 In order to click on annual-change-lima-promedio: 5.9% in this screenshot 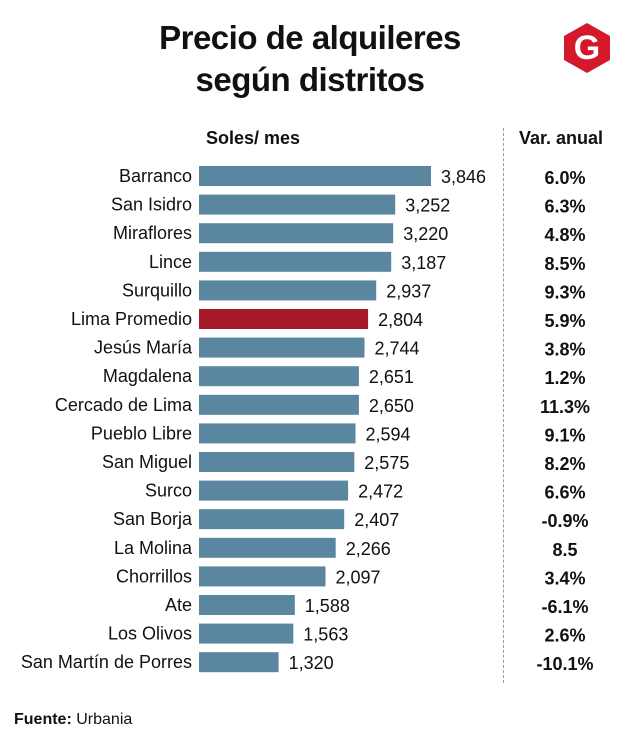, I will do `click(564, 321)`.